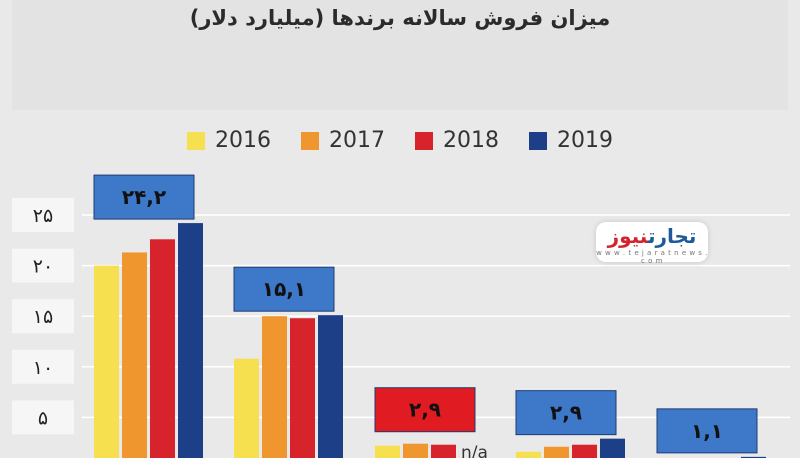 The image size is (800, 458). What do you see at coordinates (652, 236) in the screenshot?
I see `logo-wordmark: تجارتنیوز` at bounding box center [652, 236].